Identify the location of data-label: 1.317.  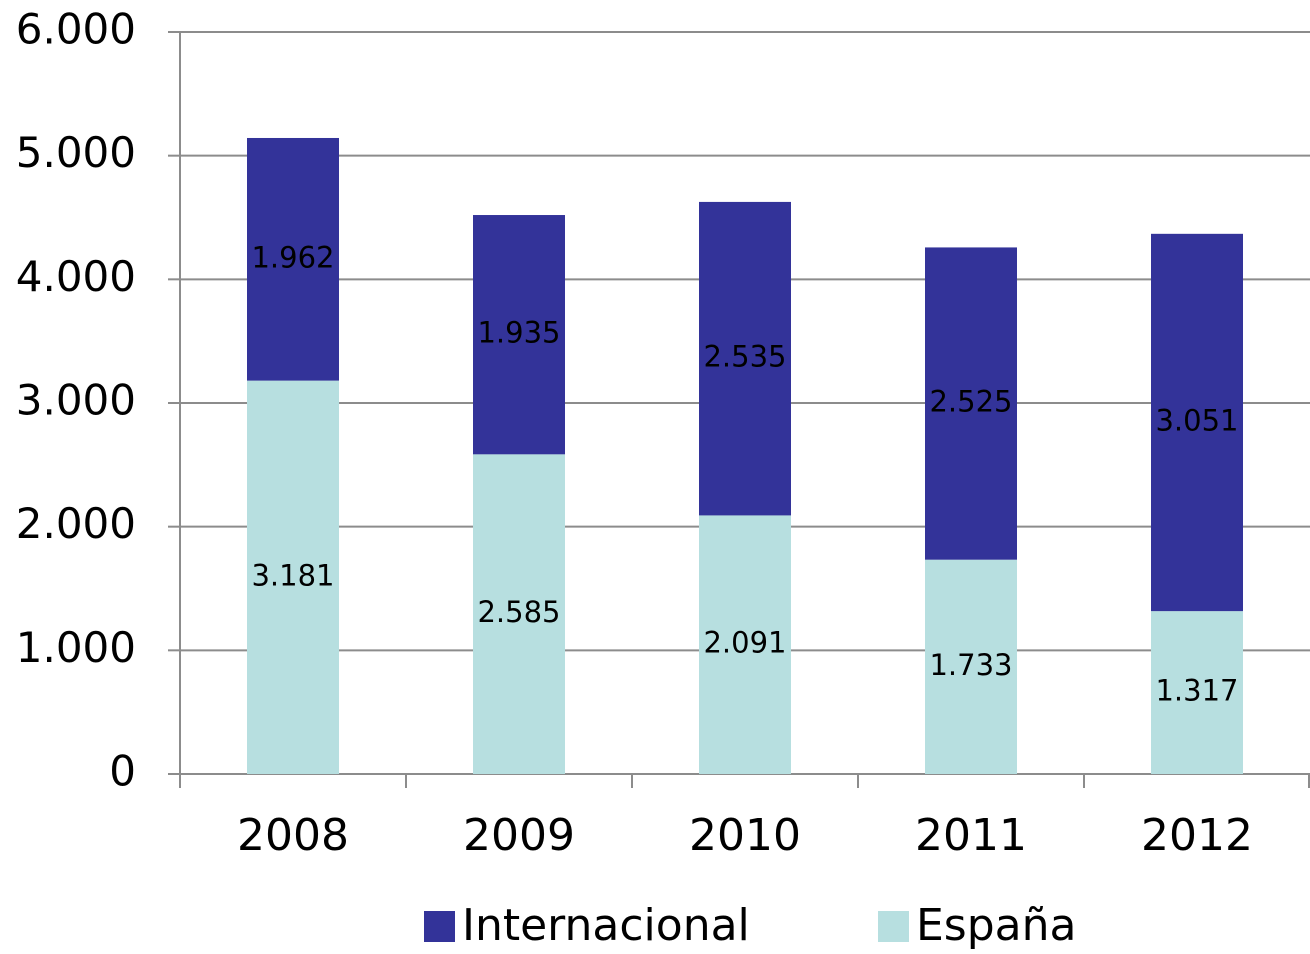
(1196, 691).